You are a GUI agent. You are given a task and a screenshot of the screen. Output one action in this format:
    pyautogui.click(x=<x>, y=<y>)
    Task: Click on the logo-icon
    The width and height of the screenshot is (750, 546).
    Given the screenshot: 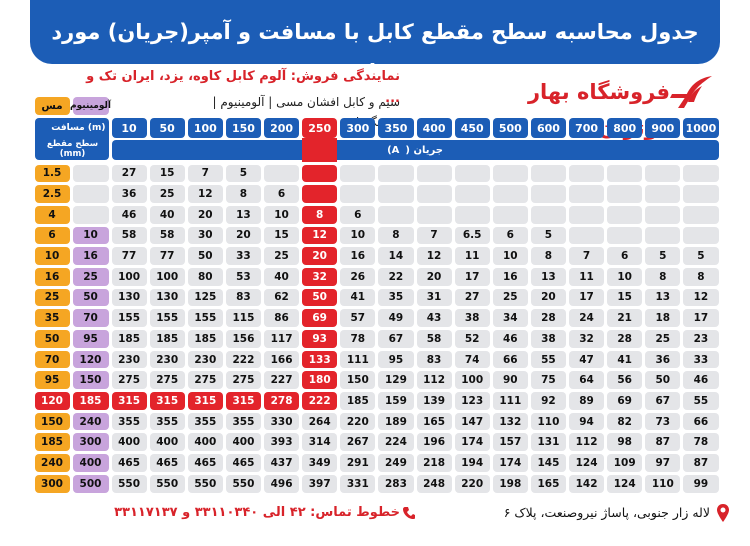 What is the action you would take?
    pyautogui.click(x=691, y=92)
    